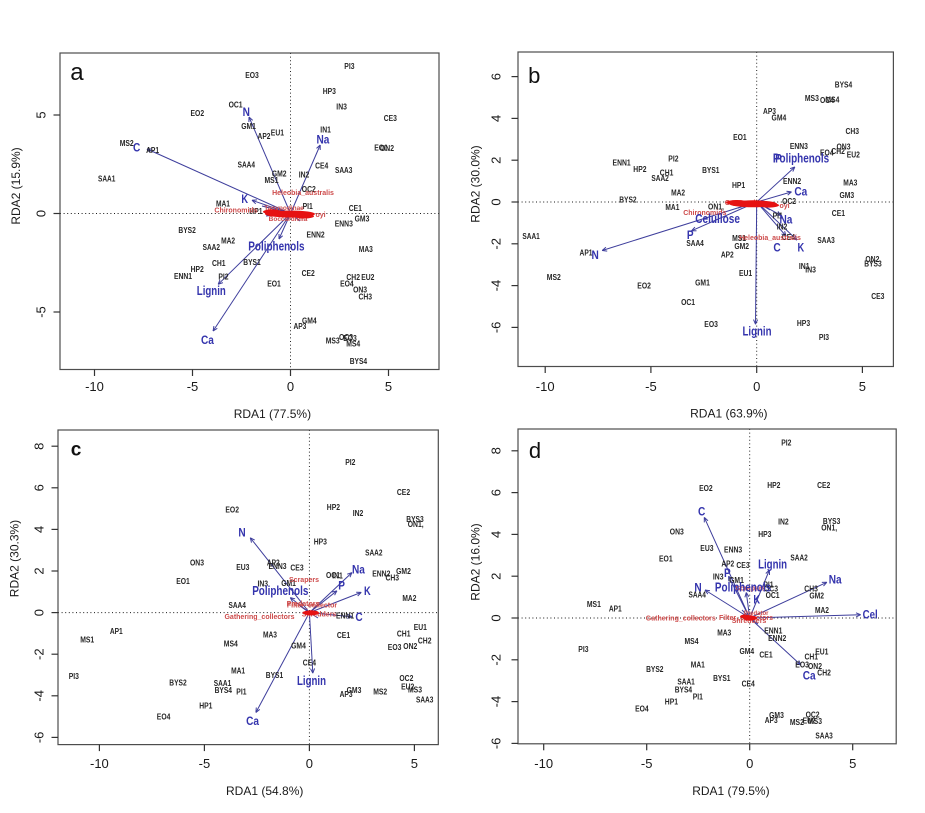  What do you see at coordinates (272, 414) in the screenshot?
I see `svg-text: RDA1 (77.5%)` at bounding box center [272, 414].